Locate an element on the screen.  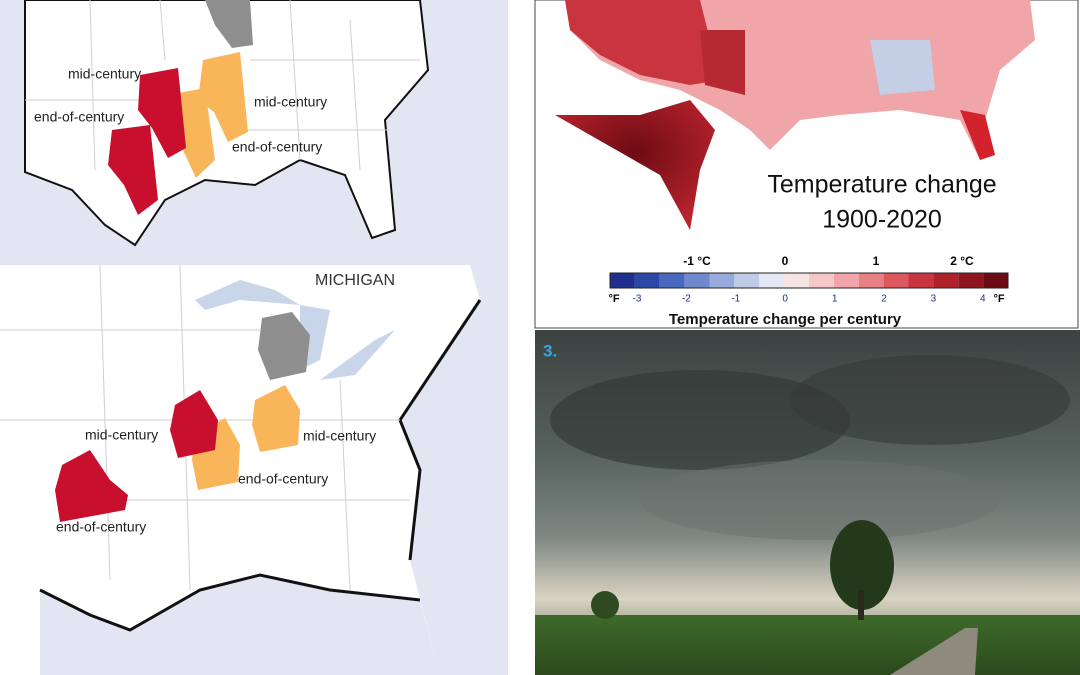
fahrenheit-tick-label: 1 is located at coordinates (835, 299).